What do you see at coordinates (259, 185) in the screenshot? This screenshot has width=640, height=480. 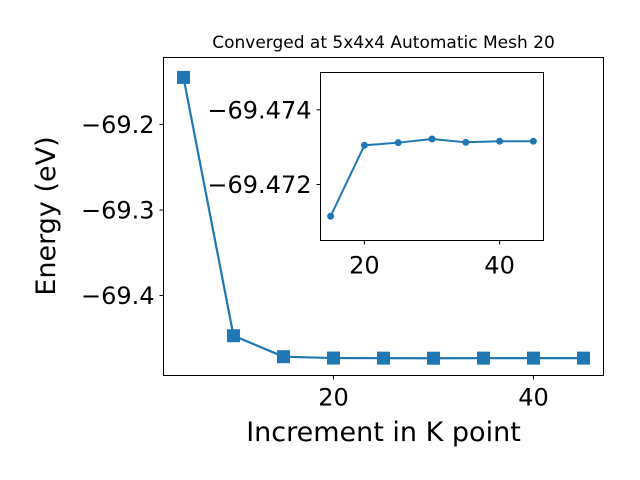 I see `inset-y-tick-label: −69.472` at bounding box center [259, 185].